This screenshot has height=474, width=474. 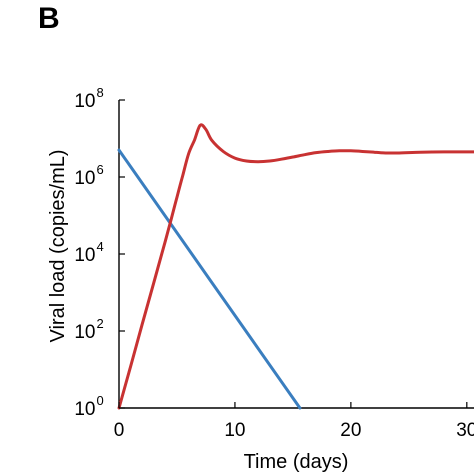 What do you see at coordinates (119, 430) in the screenshot?
I see `x-tick-label: 0` at bounding box center [119, 430].